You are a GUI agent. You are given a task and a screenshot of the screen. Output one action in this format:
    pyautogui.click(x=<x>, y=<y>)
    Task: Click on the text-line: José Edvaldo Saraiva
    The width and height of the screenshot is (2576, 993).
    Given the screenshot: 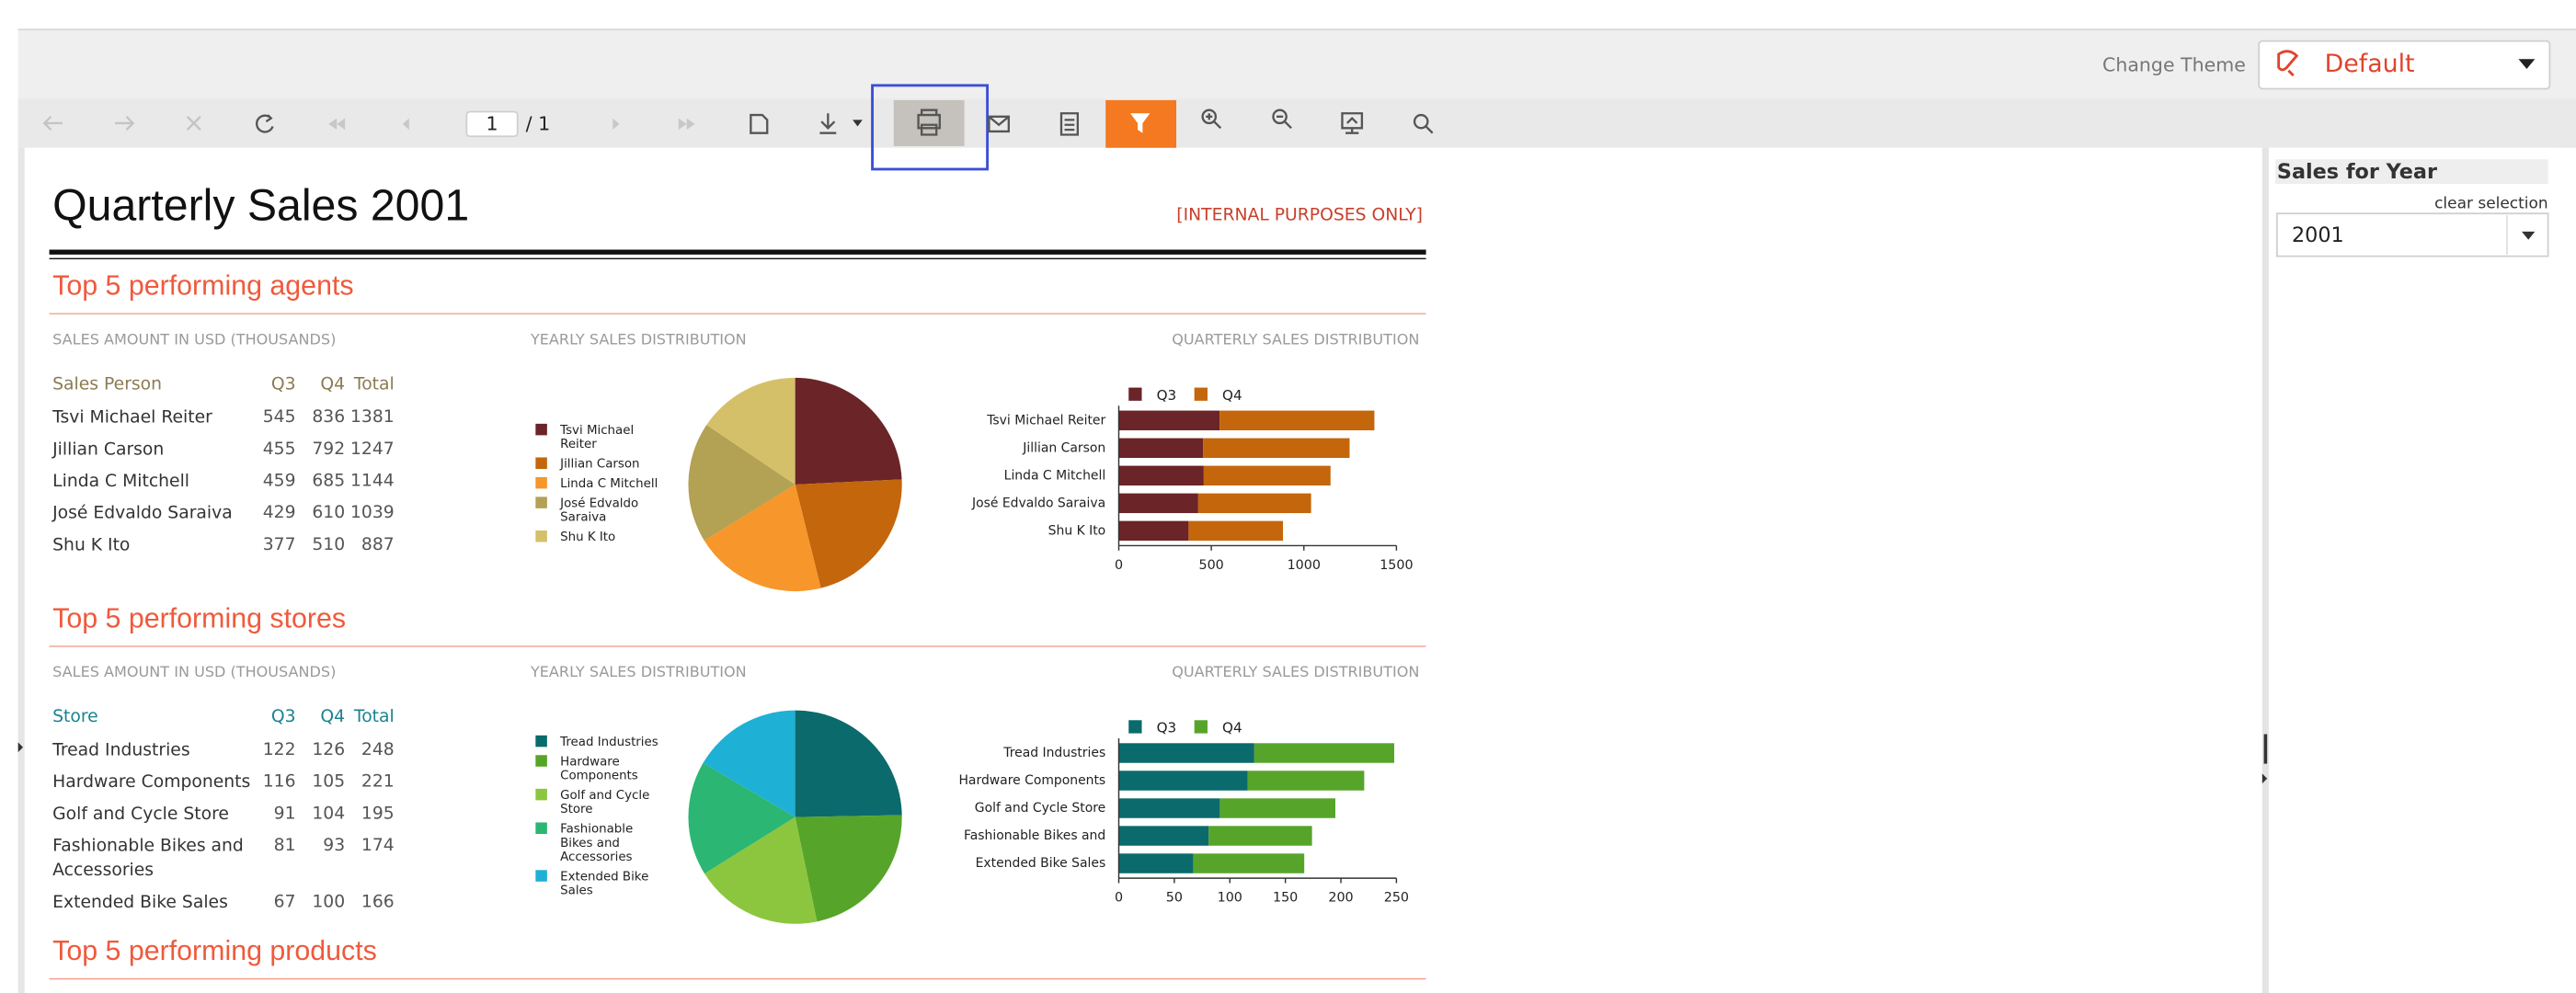 What is the action you would take?
    pyautogui.click(x=143, y=512)
    